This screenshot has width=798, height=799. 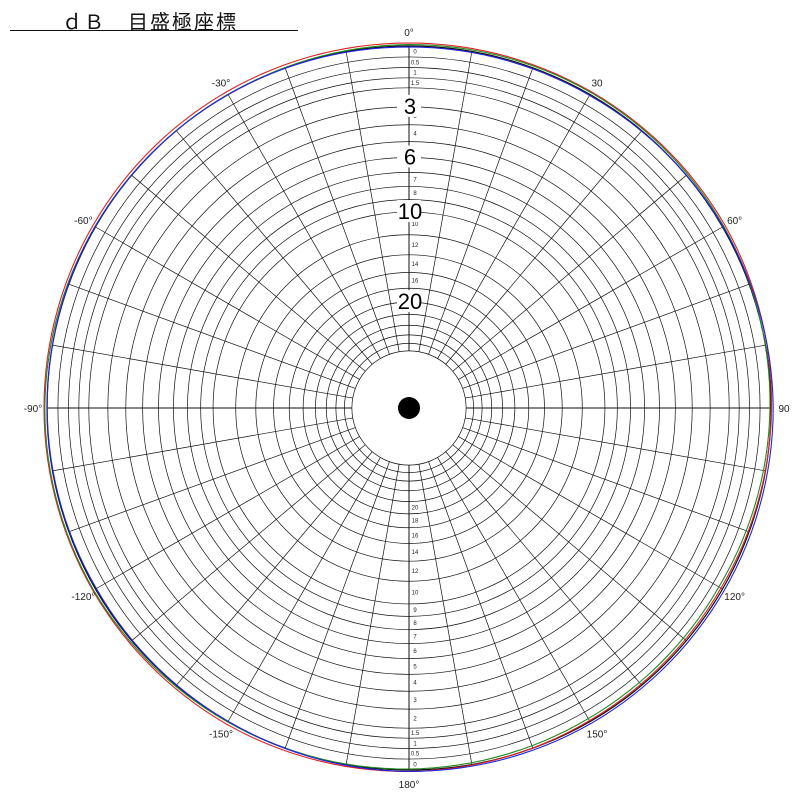 What do you see at coordinates (221, 83) in the screenshot?
I see `angle-label: -30°` at bounding box center [221, 83].